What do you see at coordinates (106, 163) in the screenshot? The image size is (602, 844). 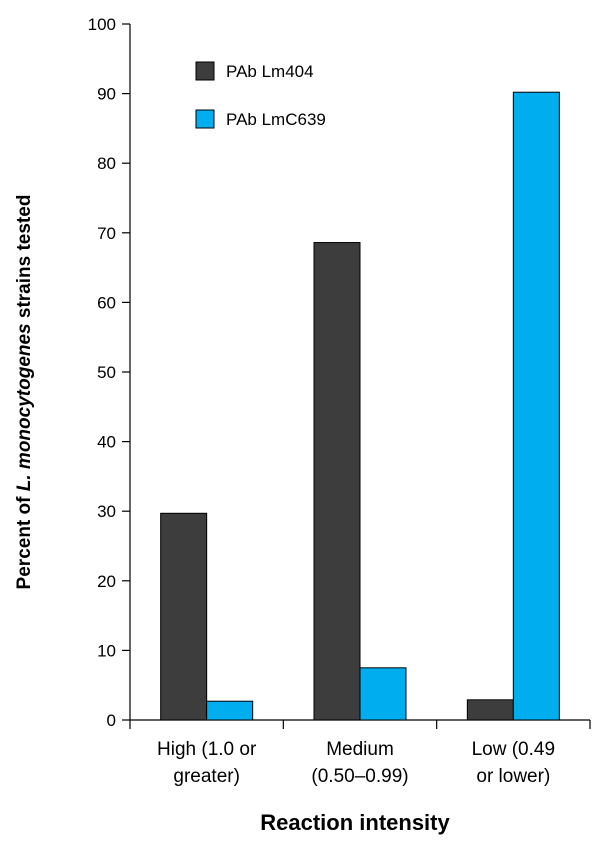 I see `y-tick-label: 80` at bounding box center [106, 163].